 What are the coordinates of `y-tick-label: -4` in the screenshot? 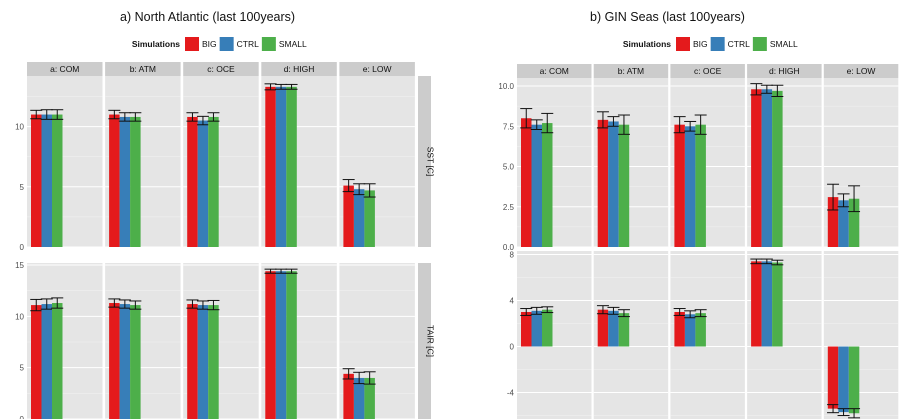 It's located at (511, 393).